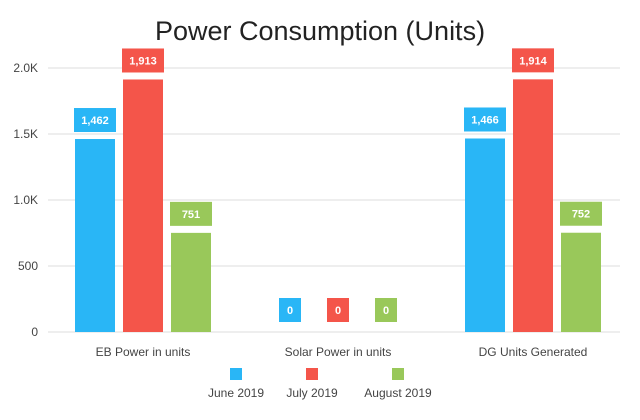 The width and height of the screenshot is (640, 420). I want to click on data-label: 1,466, so click(485, 120).